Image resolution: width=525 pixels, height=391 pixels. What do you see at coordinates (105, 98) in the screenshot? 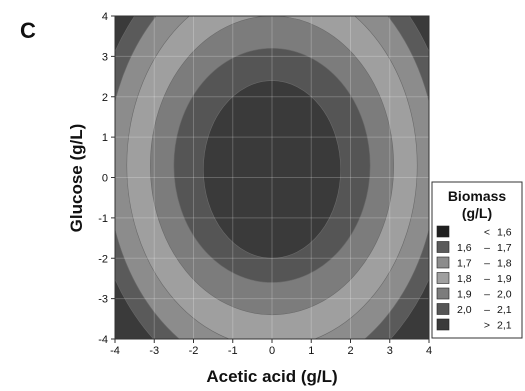
I see `y-tick-label: 2` at bounding box center [105, 98].